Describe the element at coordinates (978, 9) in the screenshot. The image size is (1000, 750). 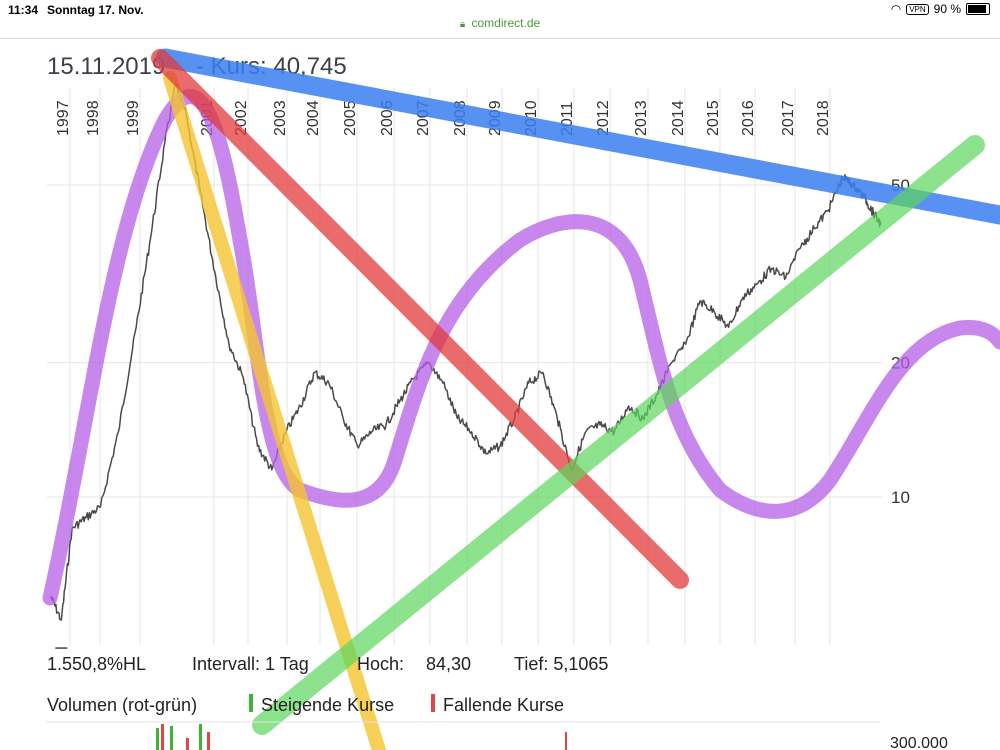
I see `battery-icon` at that location.